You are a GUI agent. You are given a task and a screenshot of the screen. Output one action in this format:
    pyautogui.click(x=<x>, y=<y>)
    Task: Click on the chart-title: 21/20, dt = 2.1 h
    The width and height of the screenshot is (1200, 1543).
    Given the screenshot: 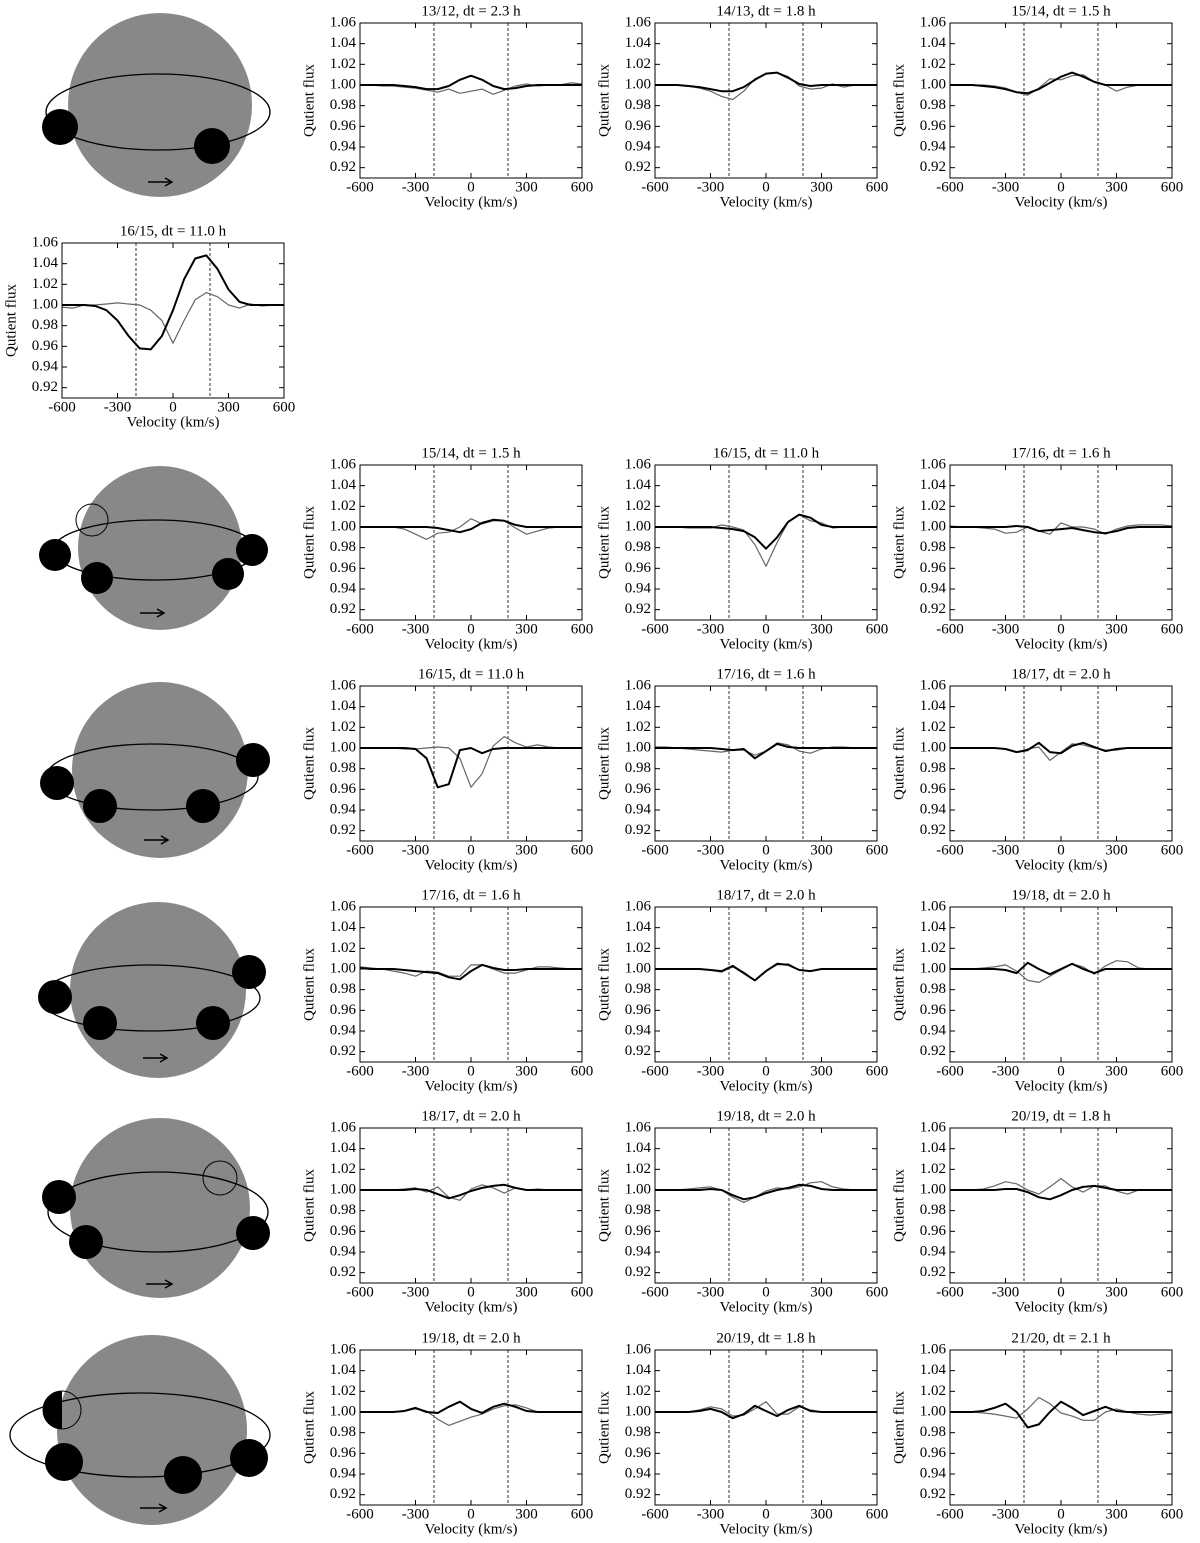 What is the action you would take?
    pyautogui.click(x=1061, y=1338)
    